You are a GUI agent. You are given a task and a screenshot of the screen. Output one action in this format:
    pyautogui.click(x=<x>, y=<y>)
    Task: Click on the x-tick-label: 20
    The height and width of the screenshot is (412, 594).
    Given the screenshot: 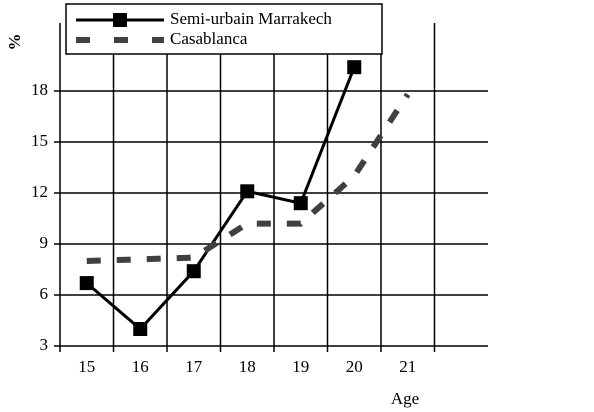 What is the action you would take?
    pyautogui.click(x=354, y=366)
    